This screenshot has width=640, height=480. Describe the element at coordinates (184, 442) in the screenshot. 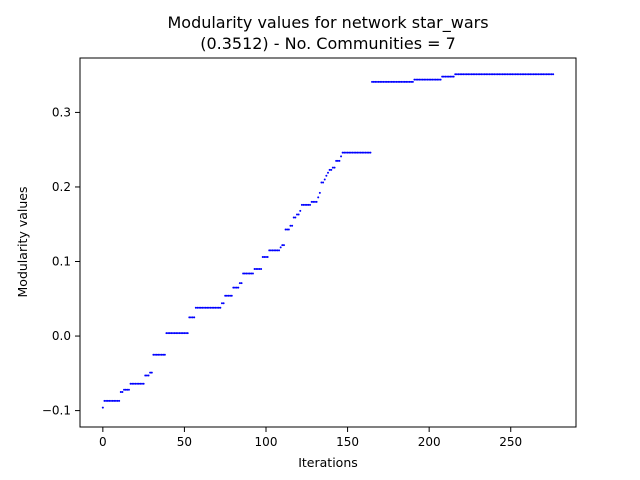

I see `x-tick-label: 50` at that location.